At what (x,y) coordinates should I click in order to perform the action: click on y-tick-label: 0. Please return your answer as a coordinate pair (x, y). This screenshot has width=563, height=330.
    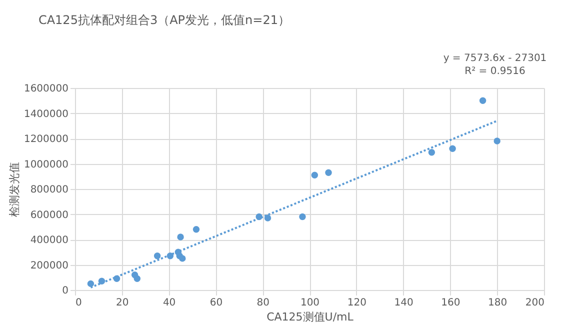
    Looking at the image, I should click on (65, 291).